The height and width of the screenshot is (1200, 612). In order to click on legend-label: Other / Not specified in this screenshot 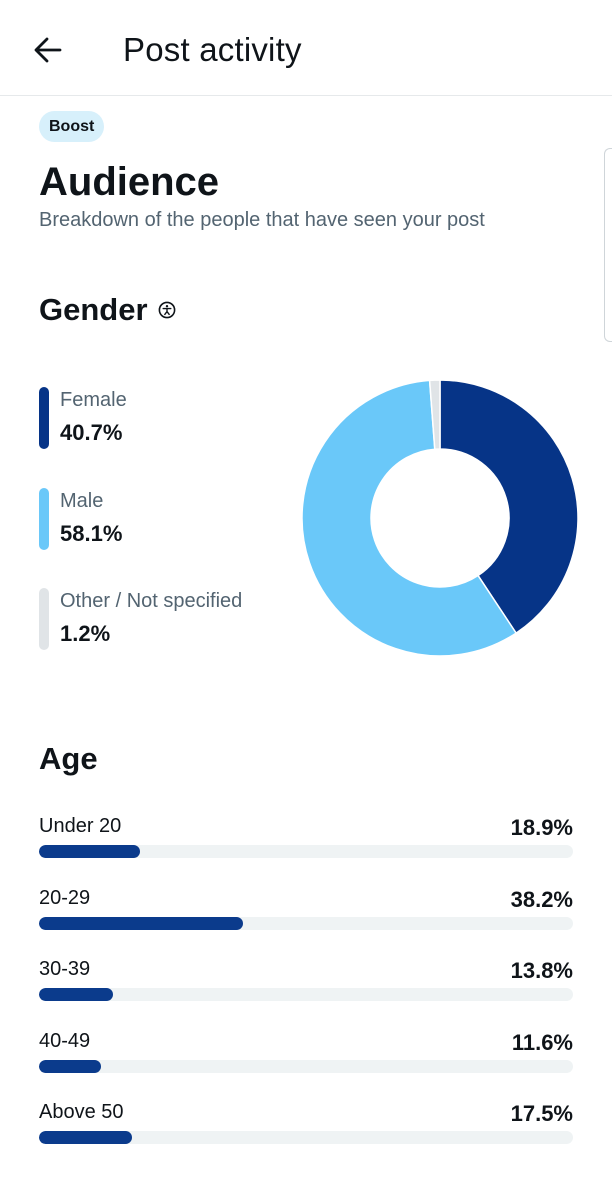, I will do `click(151, 601)`.